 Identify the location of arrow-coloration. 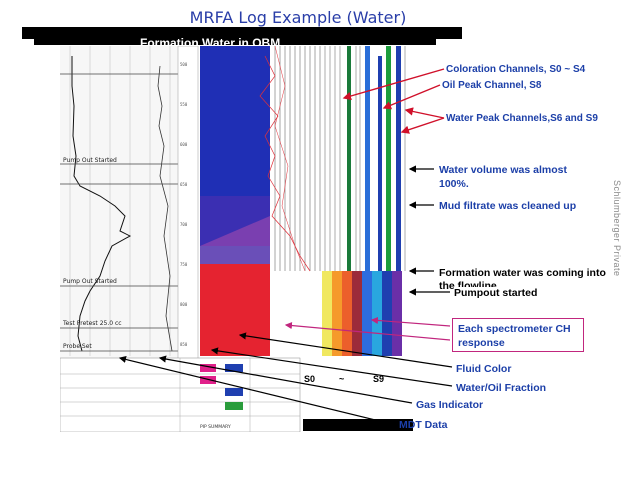
(393, 84).